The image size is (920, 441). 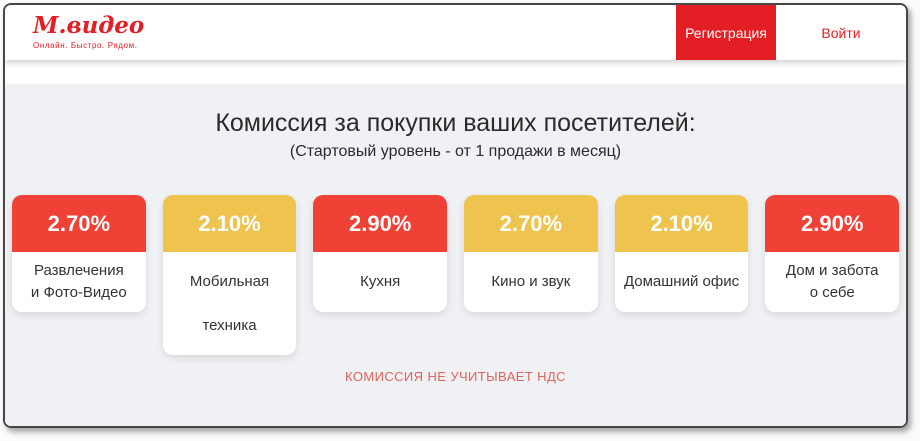 I want to click on commission-card: 2.90% Кухня, so click(x=380, y=253).